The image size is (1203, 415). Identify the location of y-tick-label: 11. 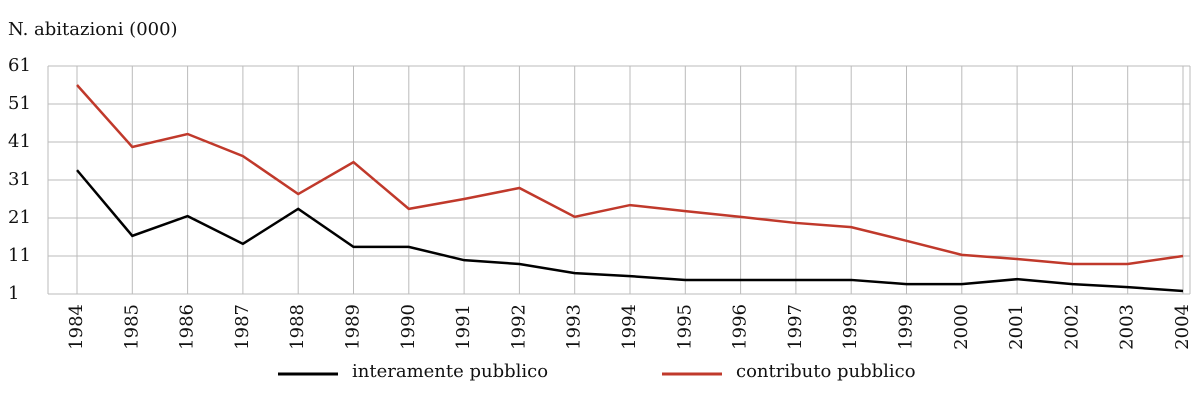
(19, 255).